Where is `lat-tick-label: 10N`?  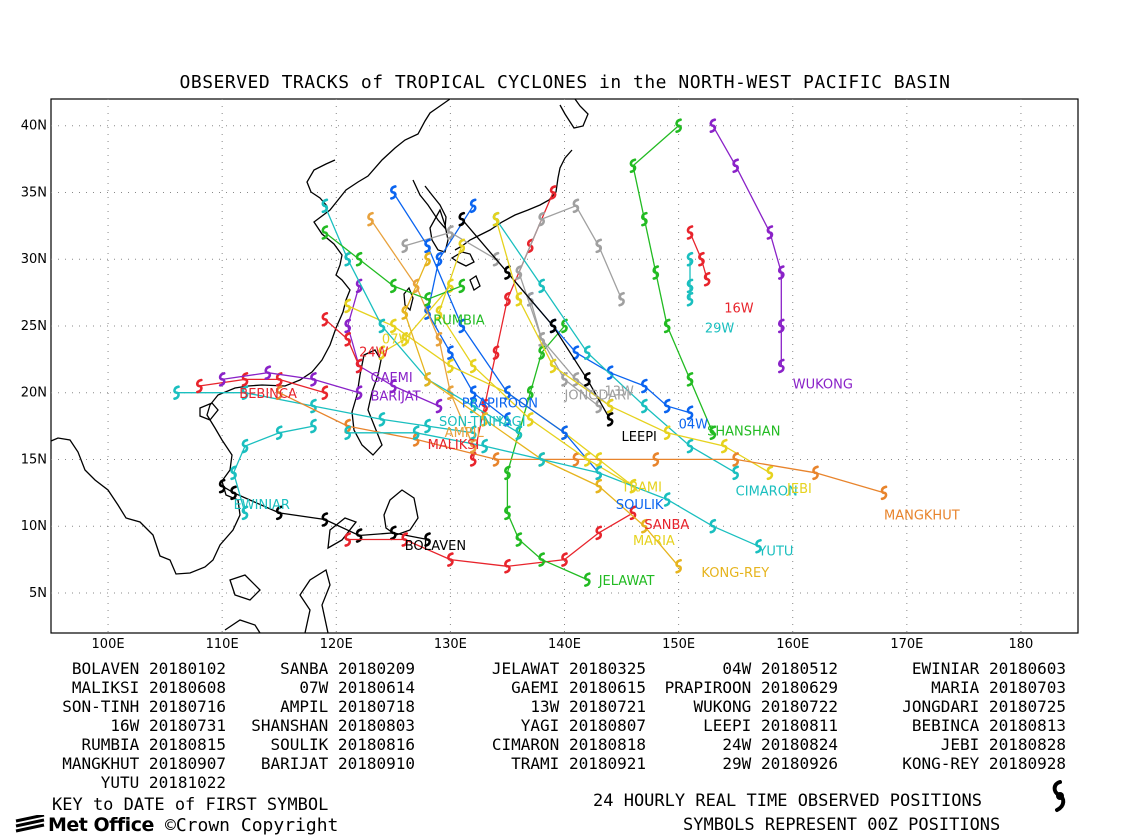
lat-tick-label: 10N is located at coordinates (34, 526).